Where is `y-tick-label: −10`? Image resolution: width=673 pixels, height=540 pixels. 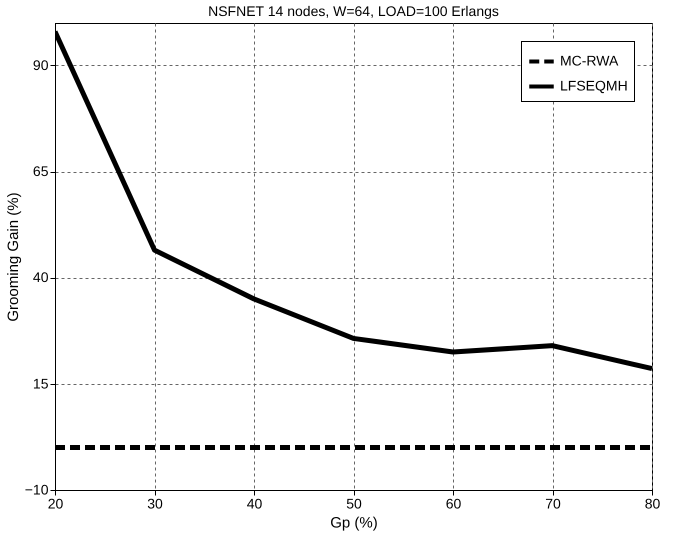 y-tick-label: −10 is located at coordinates (36, 490).